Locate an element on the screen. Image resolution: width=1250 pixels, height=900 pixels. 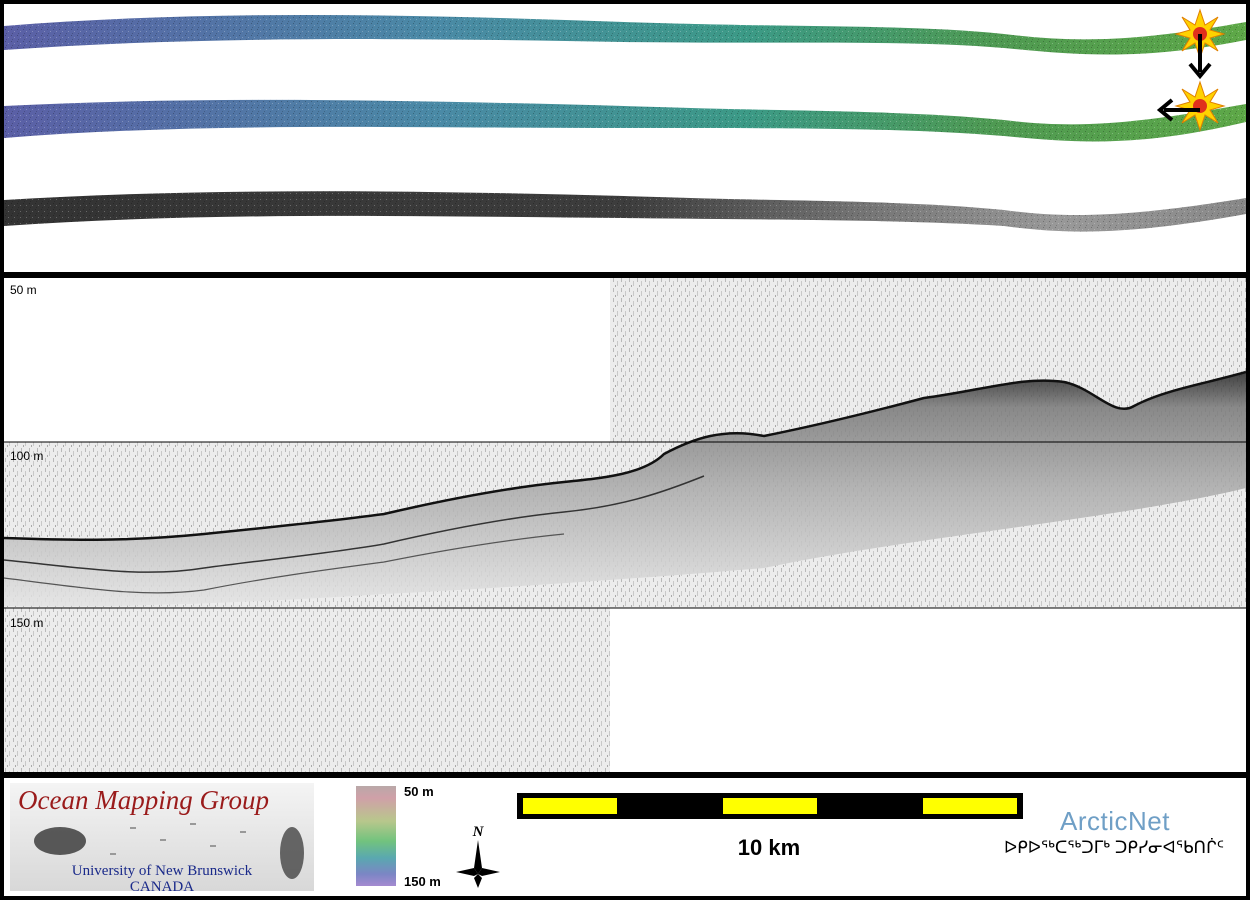
scale-bar-label: 10 km is located at coordinates (769, 847).